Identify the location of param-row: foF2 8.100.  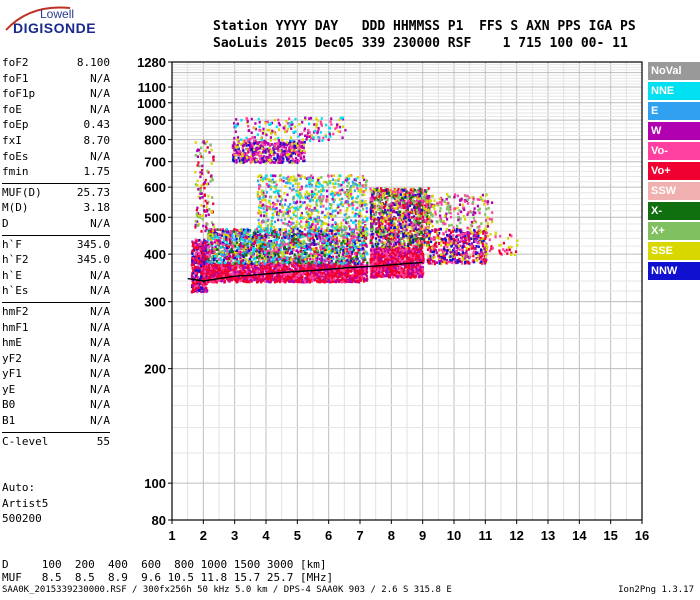
(56, 64).